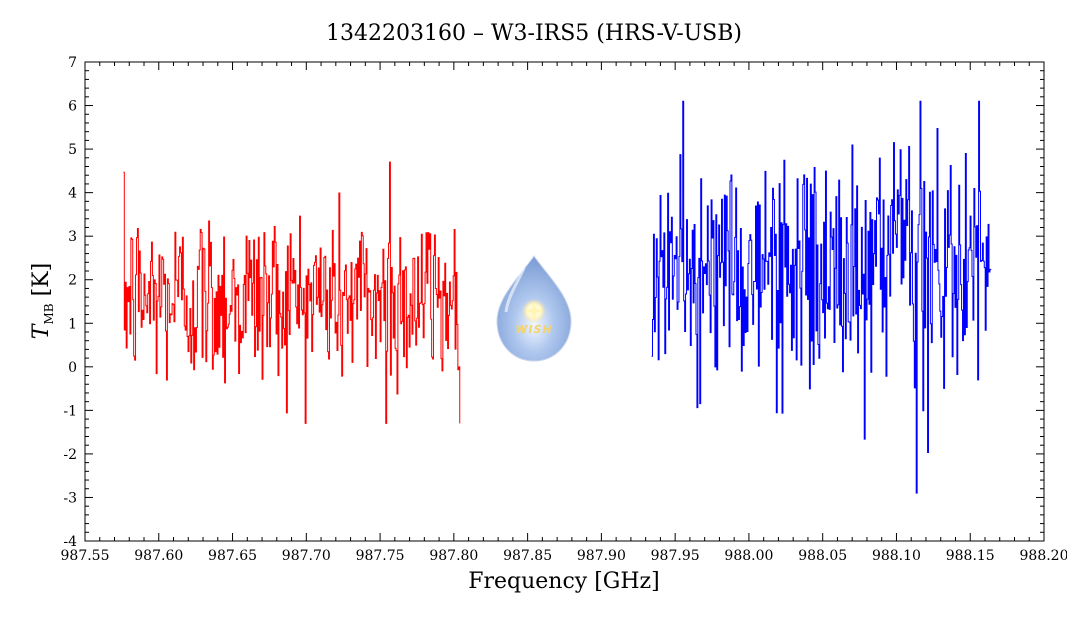 The image size is (1067, 618). Describe the element at coordinates (72, 368) in the screenshot. I see `y-tick-label: 0` at that location.